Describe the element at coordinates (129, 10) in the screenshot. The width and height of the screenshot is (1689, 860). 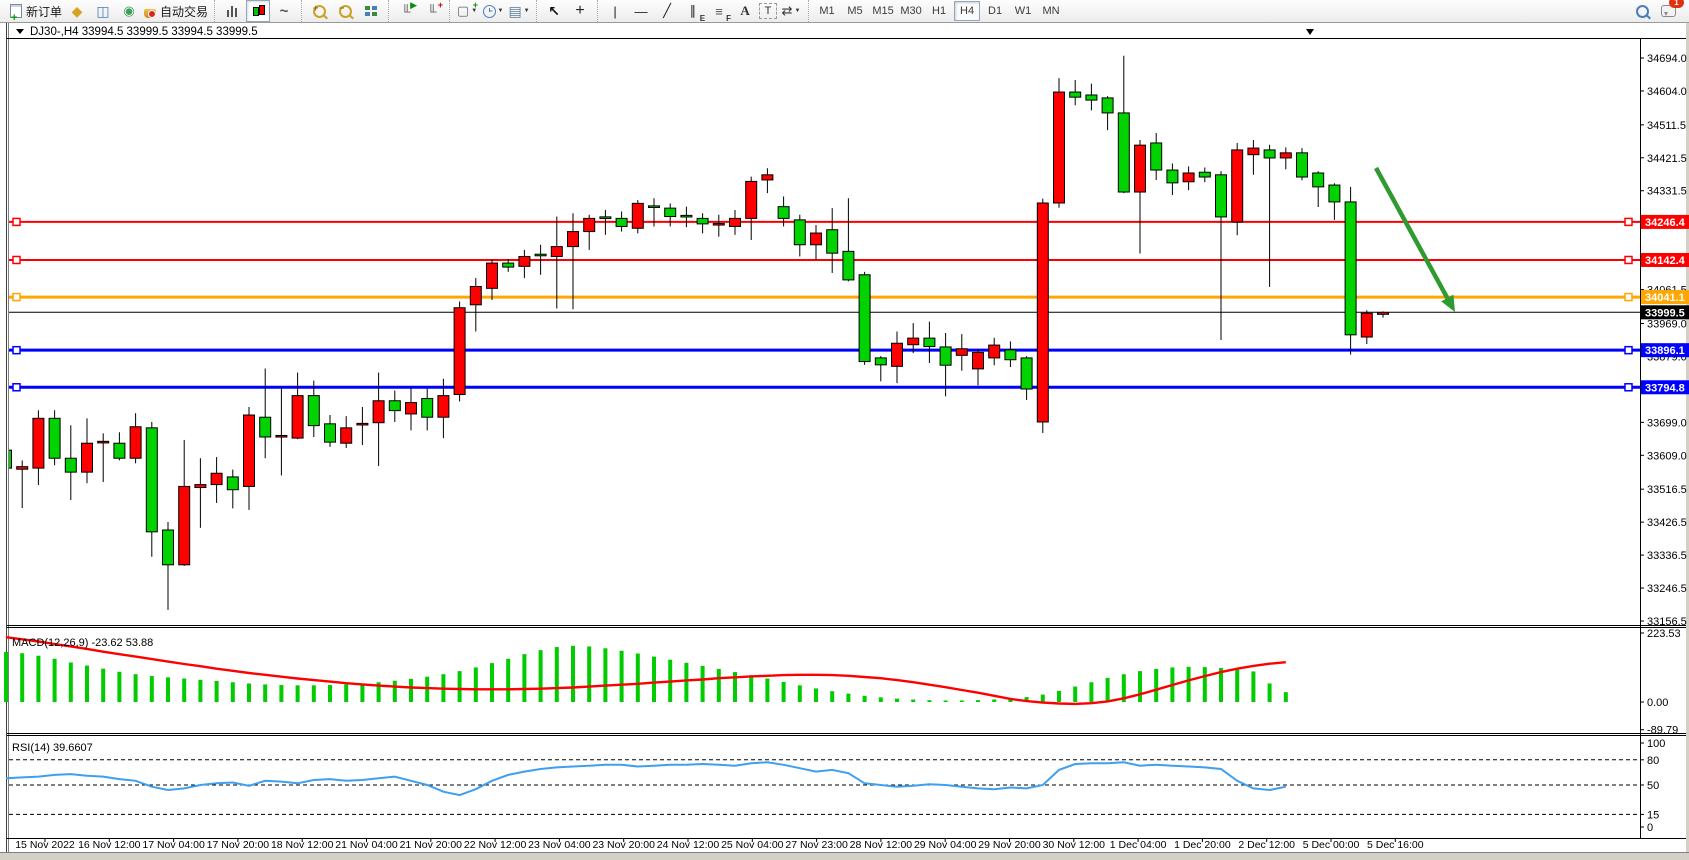
I see `signal-icon: ◉` at that location.